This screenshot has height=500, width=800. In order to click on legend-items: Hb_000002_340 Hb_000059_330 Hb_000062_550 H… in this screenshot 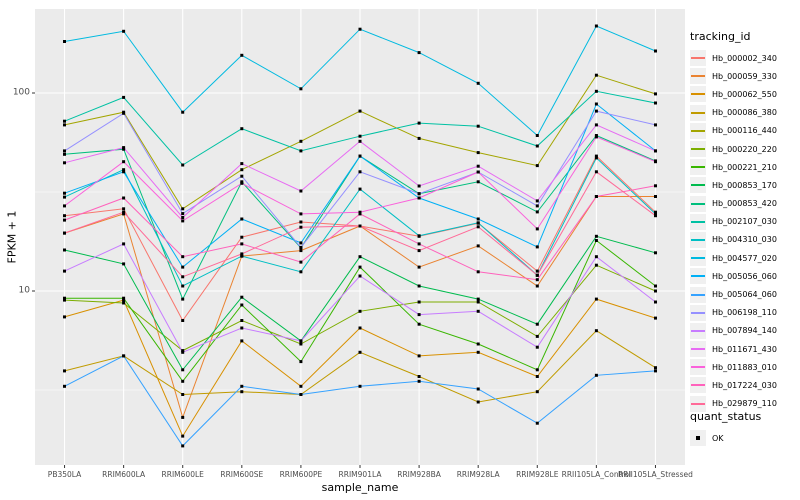, I will do `click(745, 231)`.